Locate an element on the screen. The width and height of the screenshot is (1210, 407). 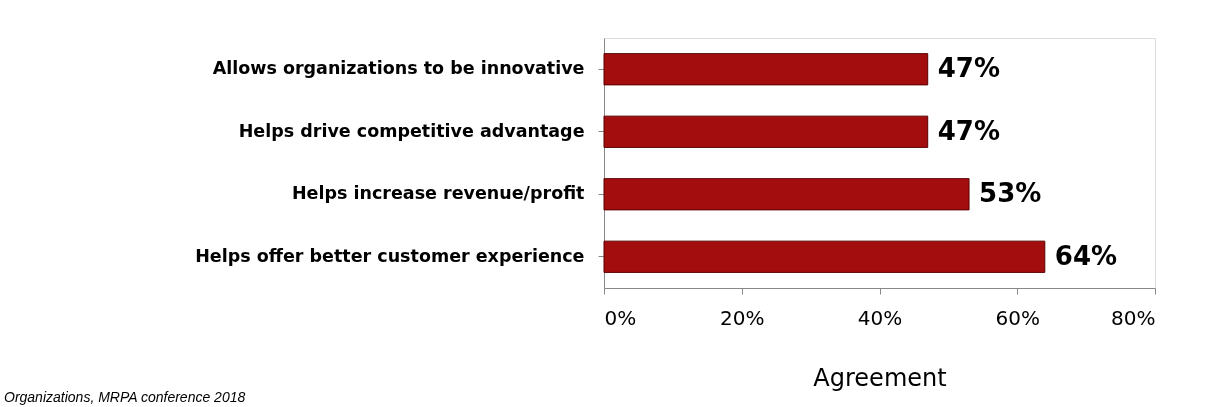
x-tick-label: 0% is located at coordinates (620, 317).